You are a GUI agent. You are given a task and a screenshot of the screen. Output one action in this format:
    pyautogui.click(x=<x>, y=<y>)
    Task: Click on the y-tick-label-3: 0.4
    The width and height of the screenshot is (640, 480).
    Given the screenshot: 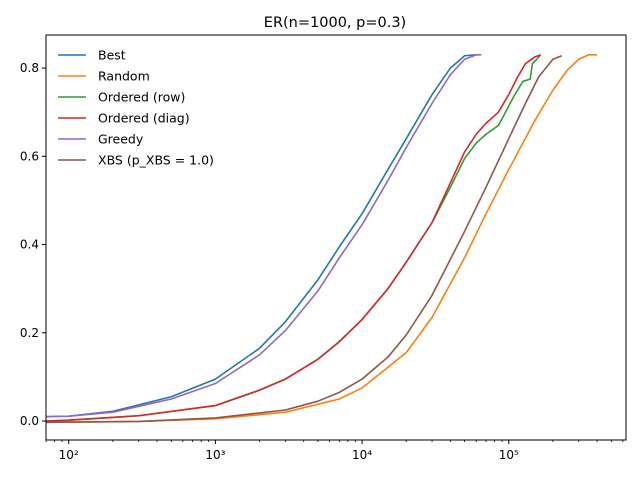 What is the action you would take?
    pyautogui.click(x=29, y=245)
    